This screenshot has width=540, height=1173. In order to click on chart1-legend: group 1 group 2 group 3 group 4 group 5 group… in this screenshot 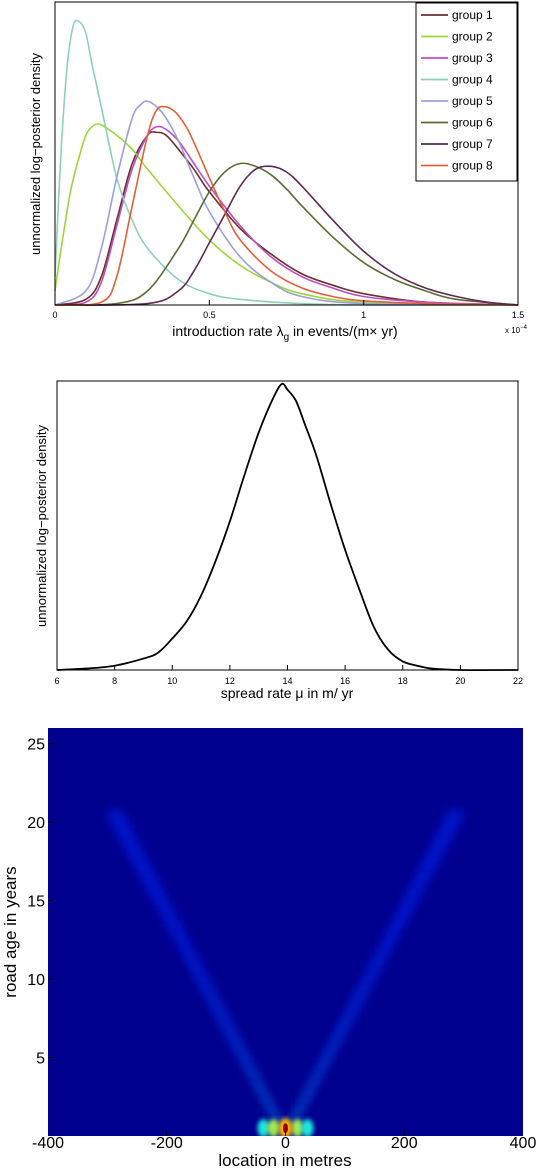, I will do `click(466, 92)`.